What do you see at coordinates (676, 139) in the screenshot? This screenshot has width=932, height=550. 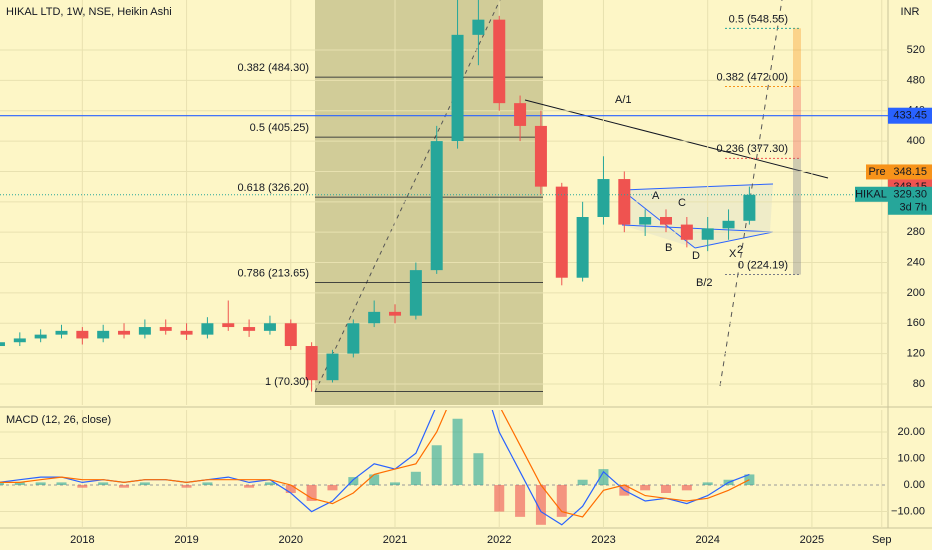 I see `trend-line` at bounding box center [676, 139].